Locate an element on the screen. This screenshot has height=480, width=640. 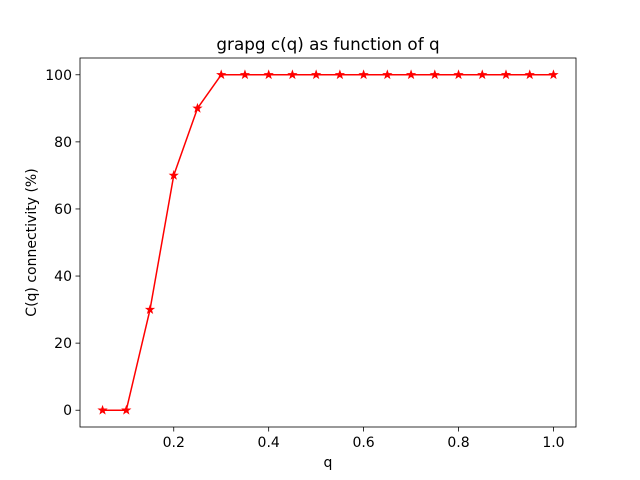
y-axis: 0 20 40 60 80 100 is located at coordinates (62, 243).